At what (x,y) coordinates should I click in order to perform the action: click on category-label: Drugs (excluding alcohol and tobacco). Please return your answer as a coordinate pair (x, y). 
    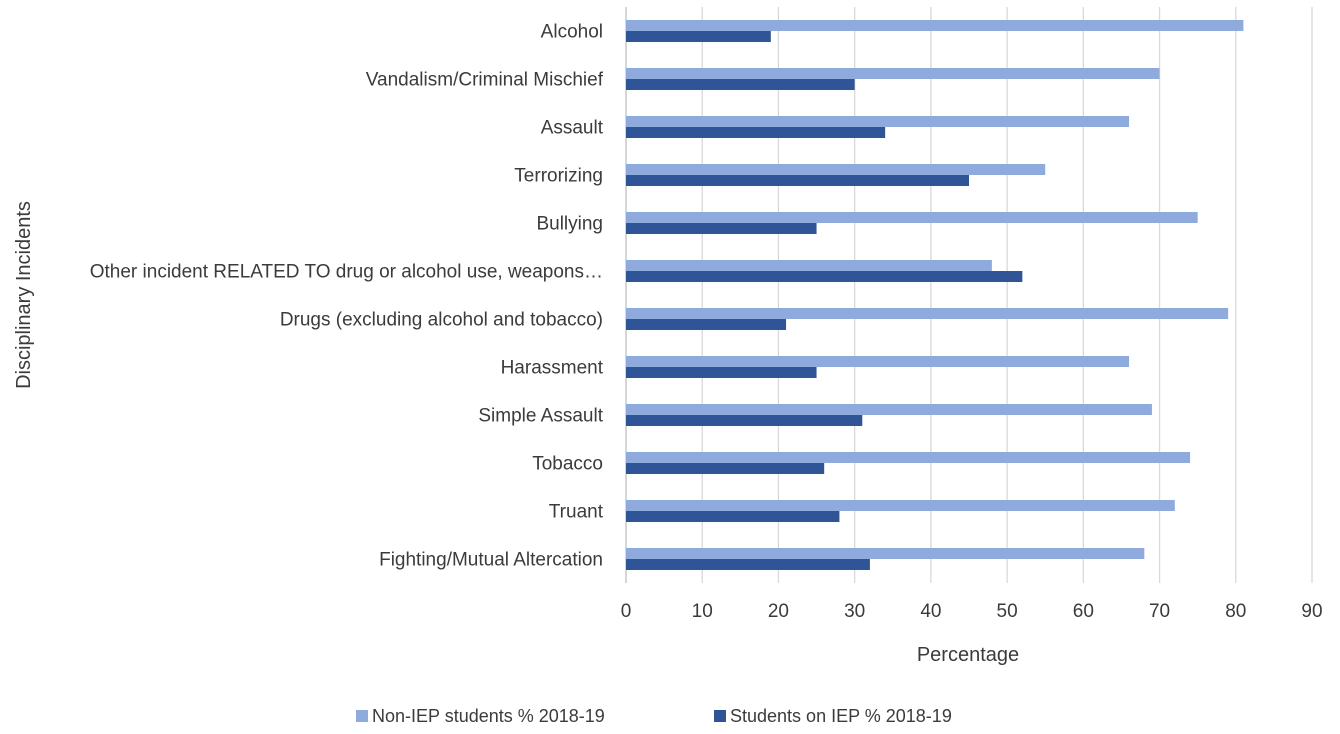
    Looking at the image, I should click on (441, 320).